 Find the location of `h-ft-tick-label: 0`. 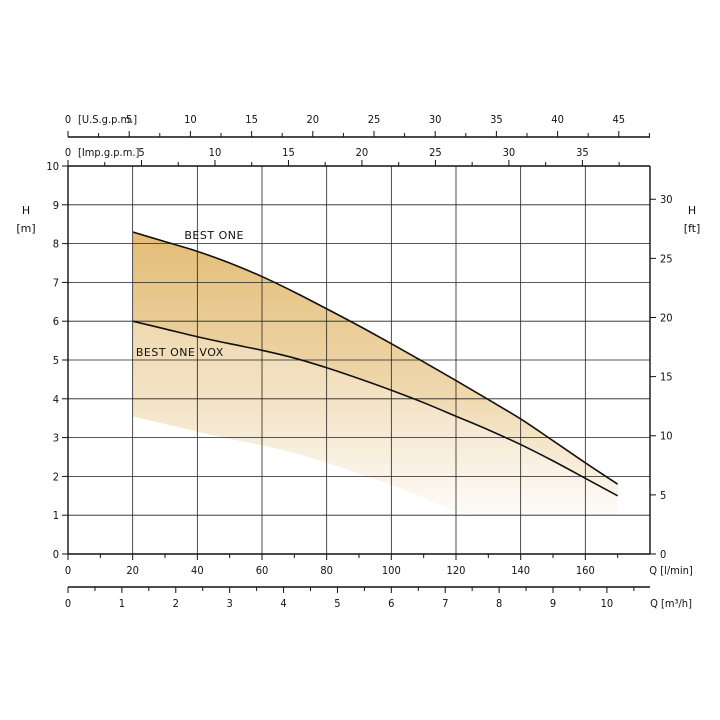

h-ft-tick-label: 0 is located at coordinates (663, 554).